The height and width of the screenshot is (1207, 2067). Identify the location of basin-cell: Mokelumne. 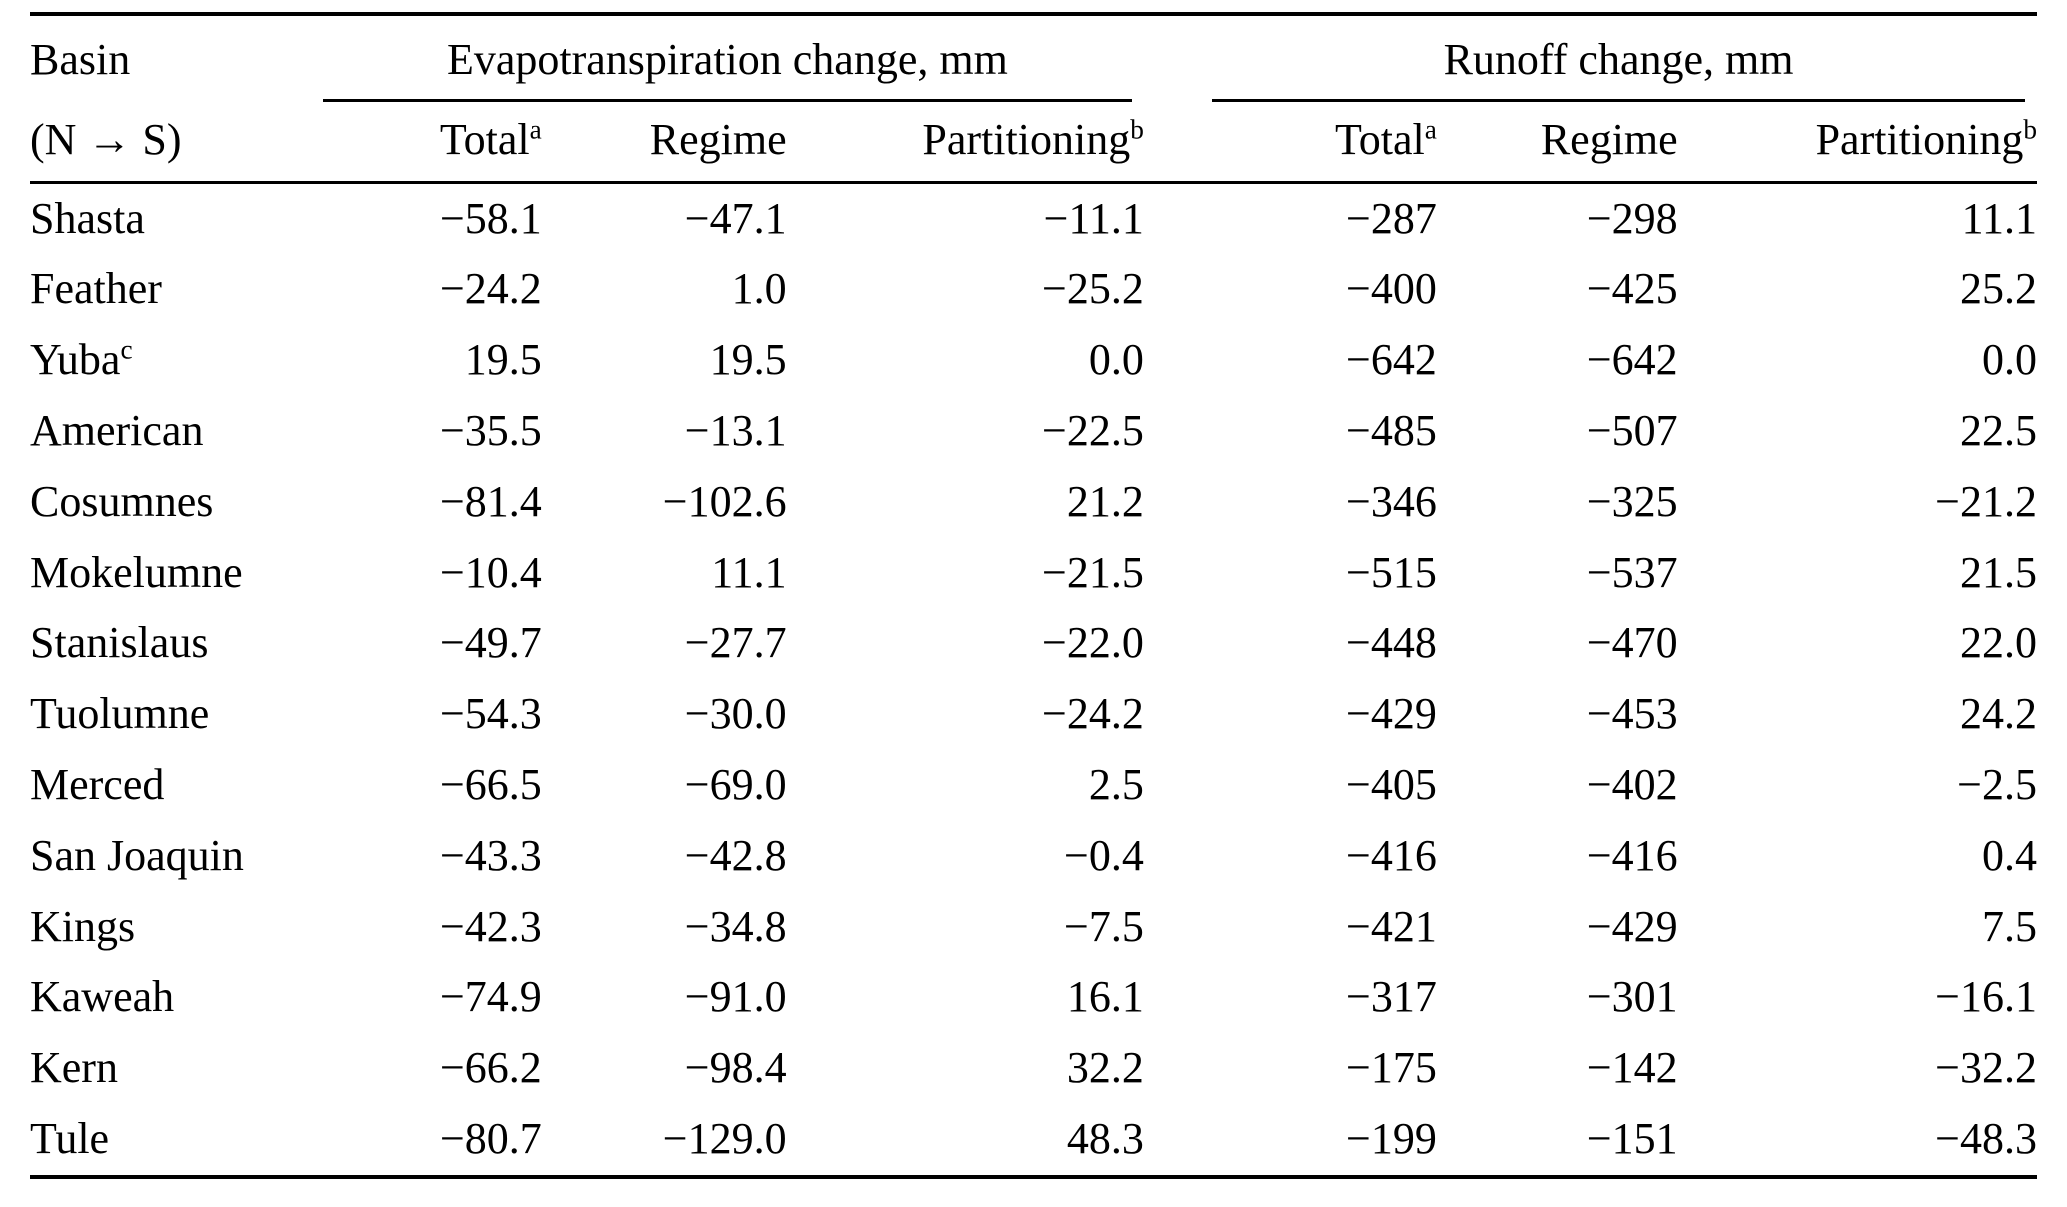
(170, 573).